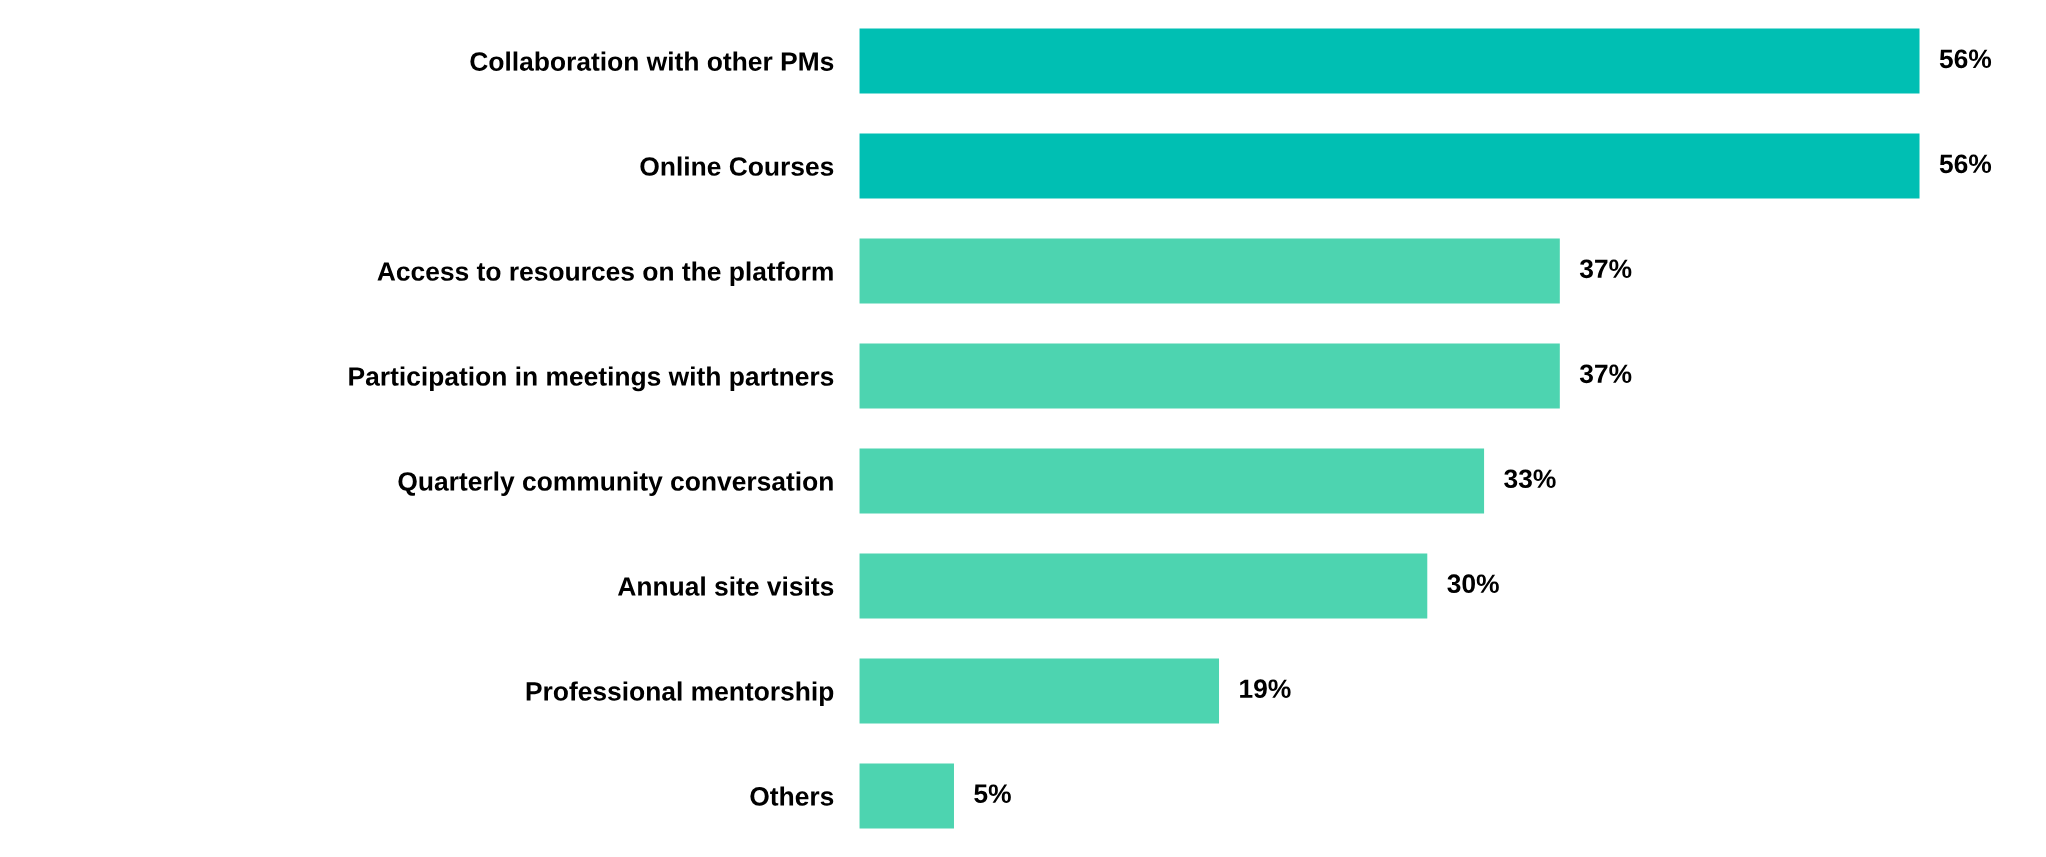  I want to click on y-tick-label: Access to resources on the platform, so click(605, 274).